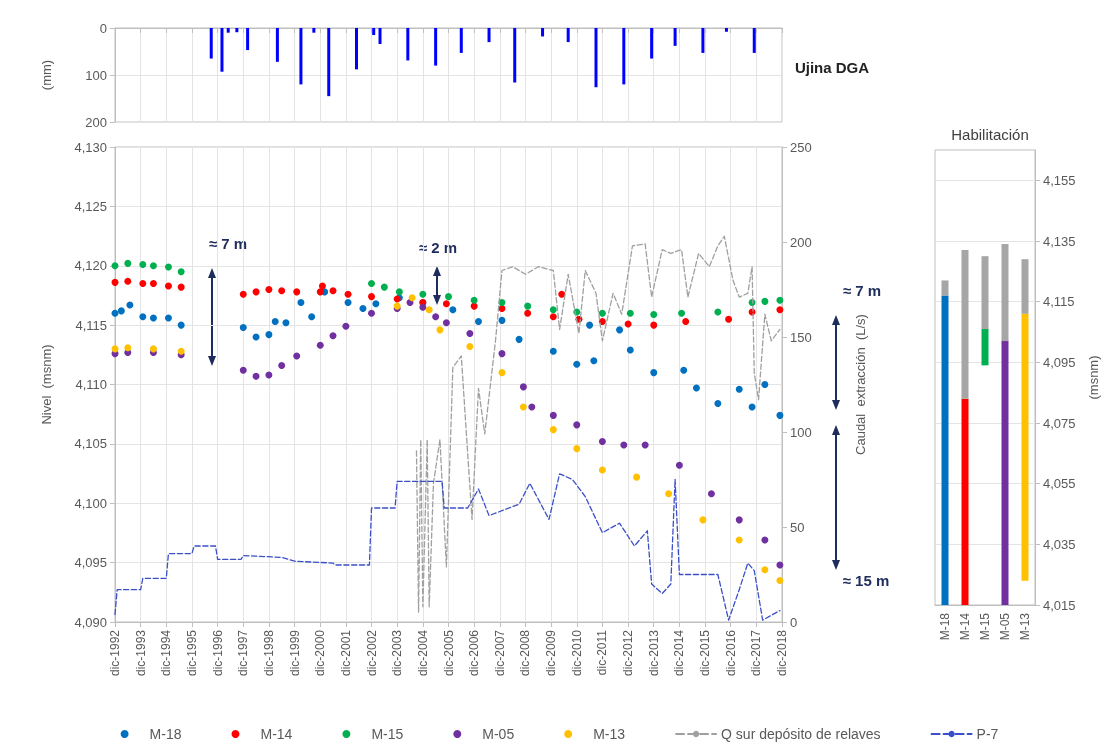  What do you see at coordinates (90, 206) in the screenshot?
I see `y-tick-label: 4,125` at bounding box center [90, 206].